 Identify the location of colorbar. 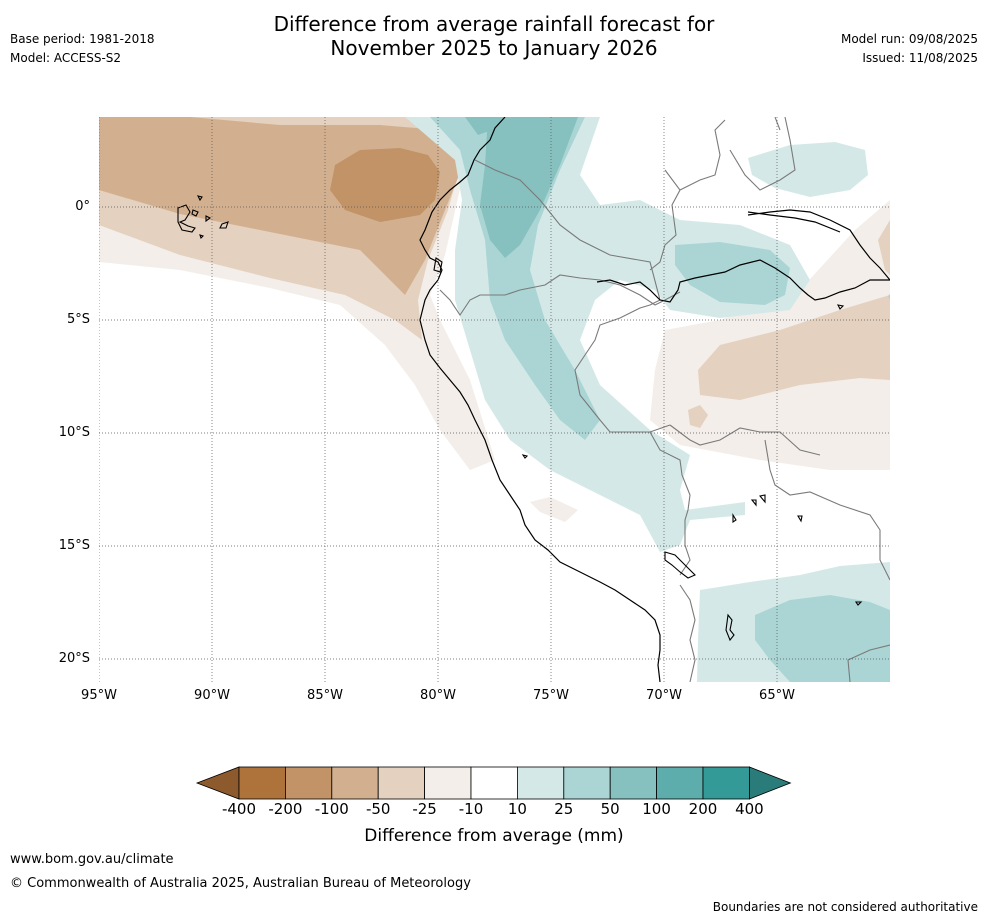
(493, 783).